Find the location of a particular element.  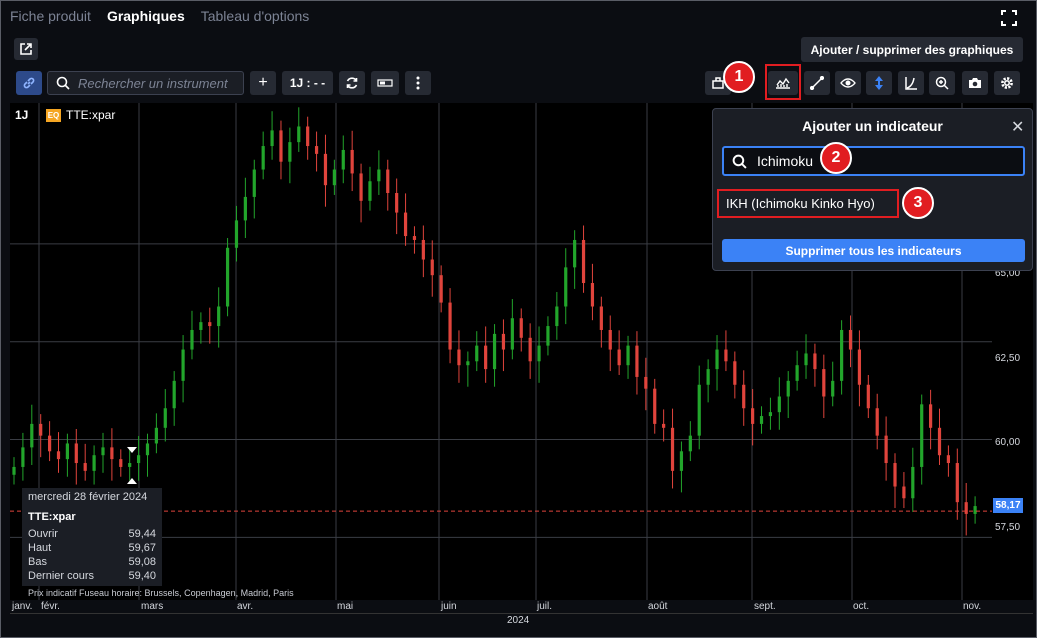

price-tick: 65,00 is located at coordinates (1008, 273).